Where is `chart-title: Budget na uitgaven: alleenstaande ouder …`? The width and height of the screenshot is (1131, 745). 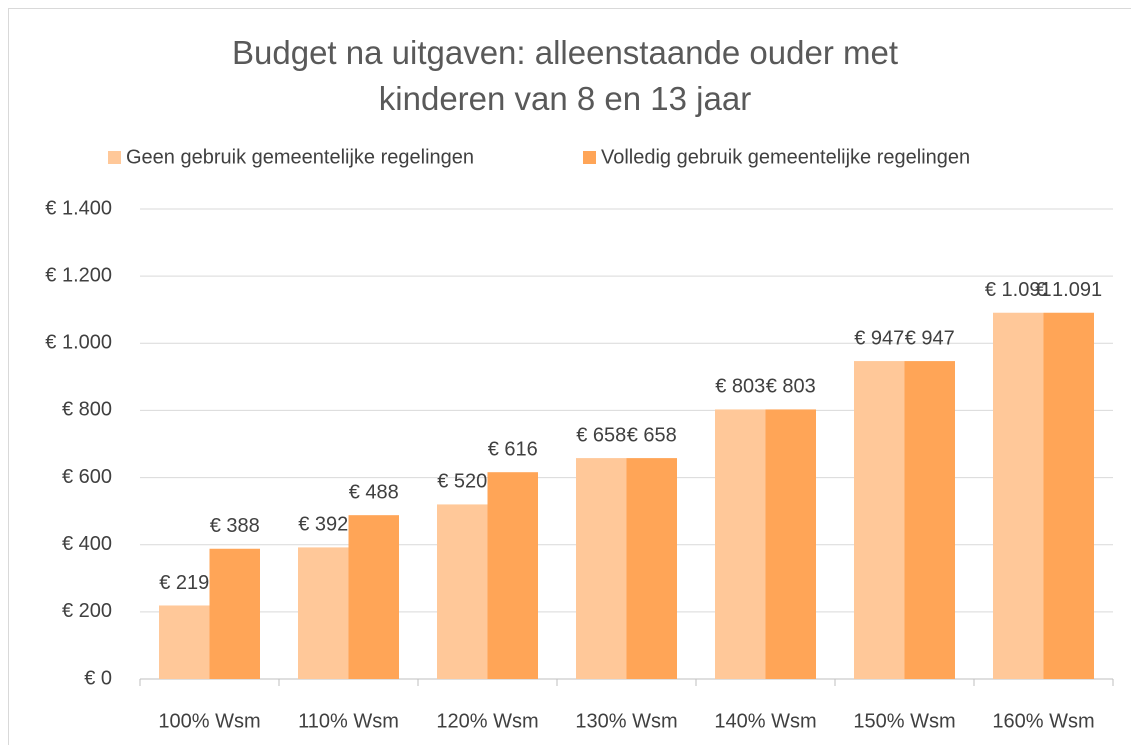 chart-title: Budget na uitgaven: alleenstaande ouder … is located at coordinates (565, 75).